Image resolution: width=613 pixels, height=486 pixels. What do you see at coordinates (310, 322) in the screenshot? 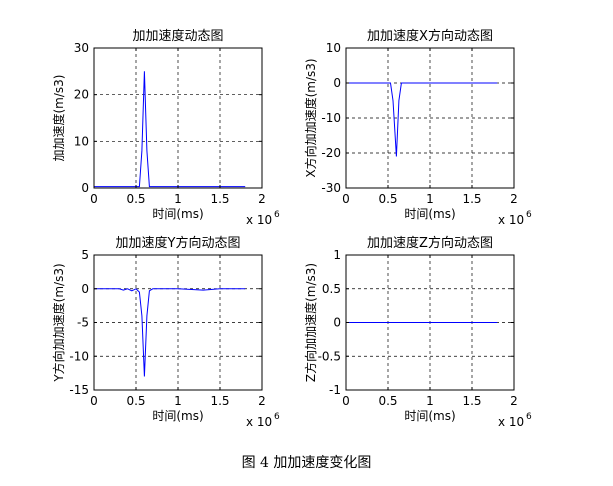
I see `y-axis-label: Z方向加加速度(m/s3)` at bounding box center [310, 322].